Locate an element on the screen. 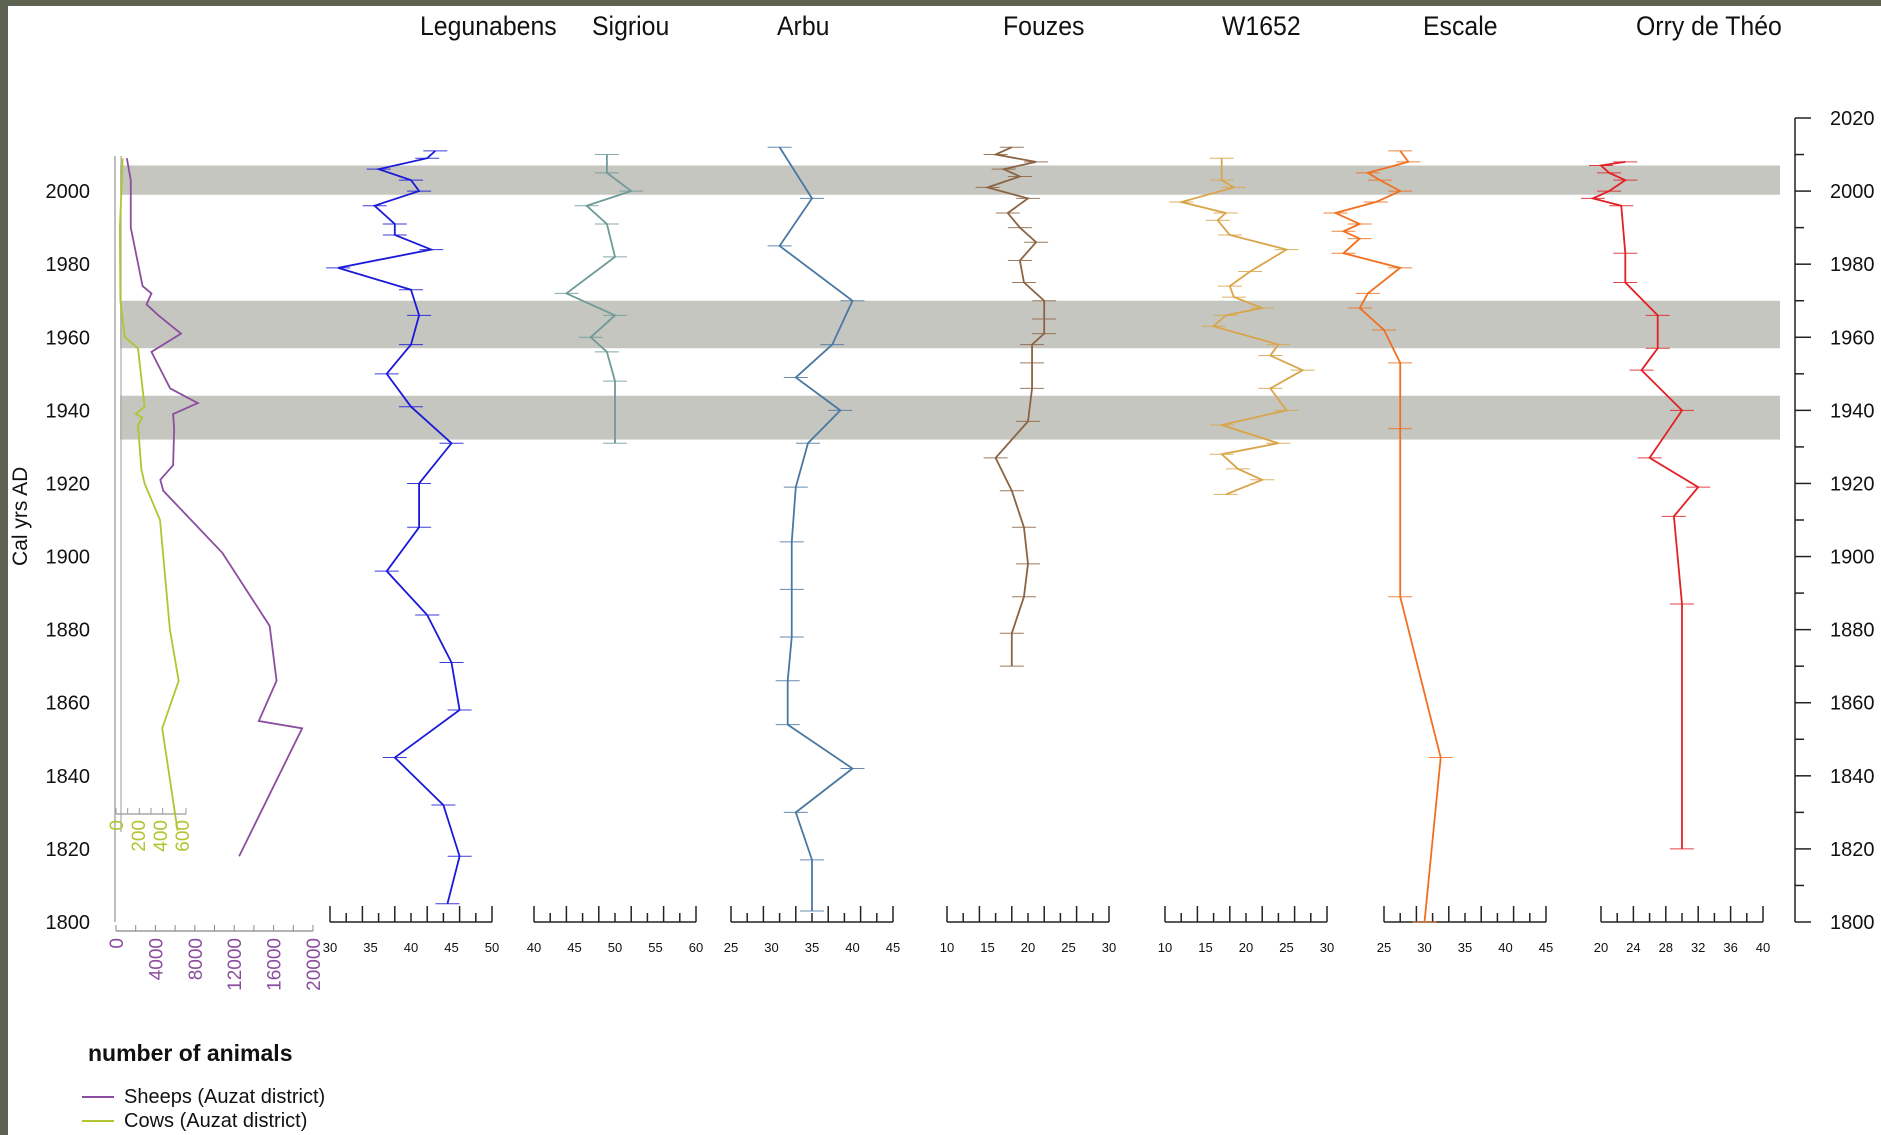 The height and width of the screenshot is (1135, 1881). y-tick-label: 1800 is located at coordinates (68, 923).